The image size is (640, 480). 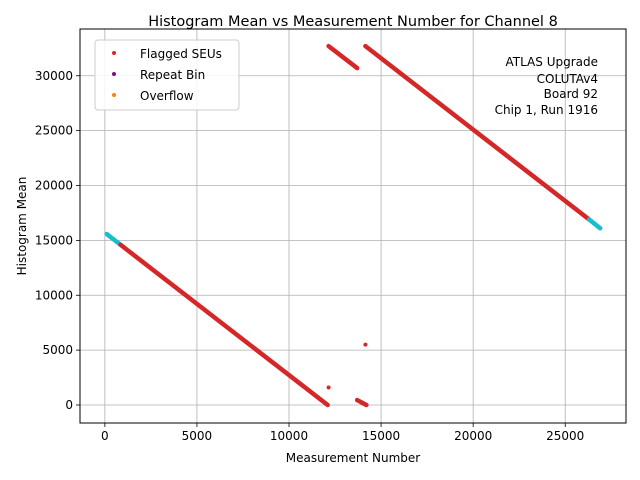 I want to click on annotation-line-2: COLUTAv4, so click(x=567, y=79).